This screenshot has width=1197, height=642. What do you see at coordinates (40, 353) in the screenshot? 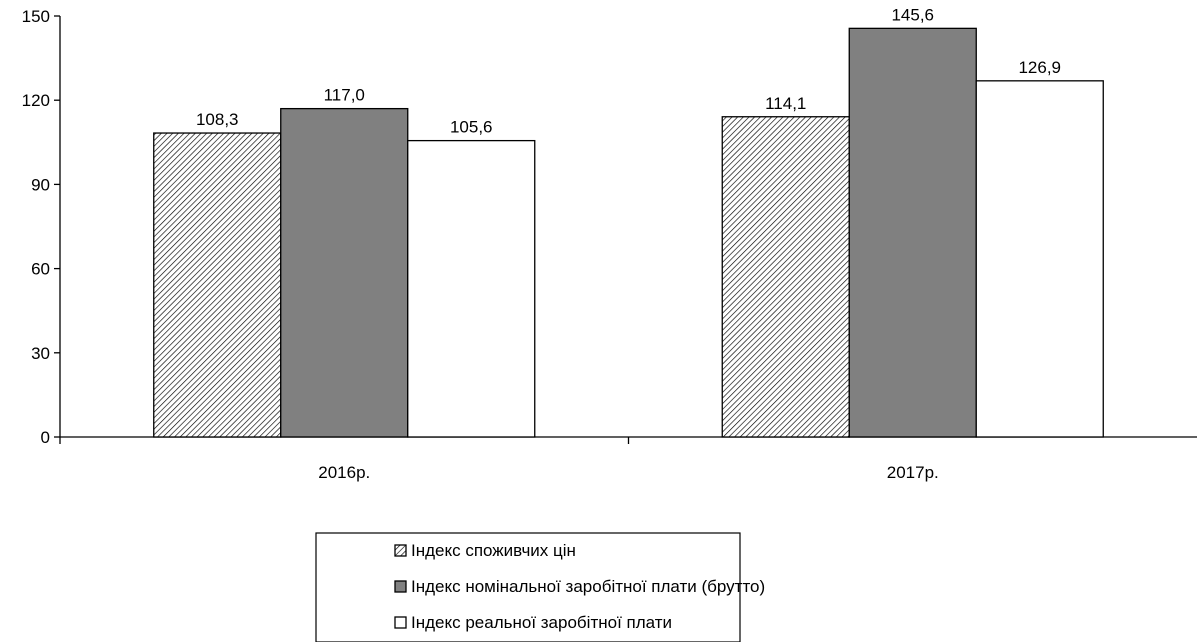
I see `y-tick-label: 30` at bounding box center [40, 353].